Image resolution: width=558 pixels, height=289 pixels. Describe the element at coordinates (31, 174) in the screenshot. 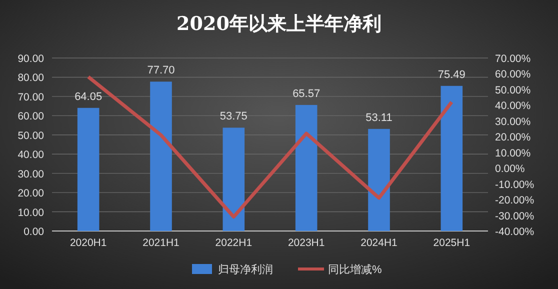

I see `y-tick-label: 30.00` at that location.